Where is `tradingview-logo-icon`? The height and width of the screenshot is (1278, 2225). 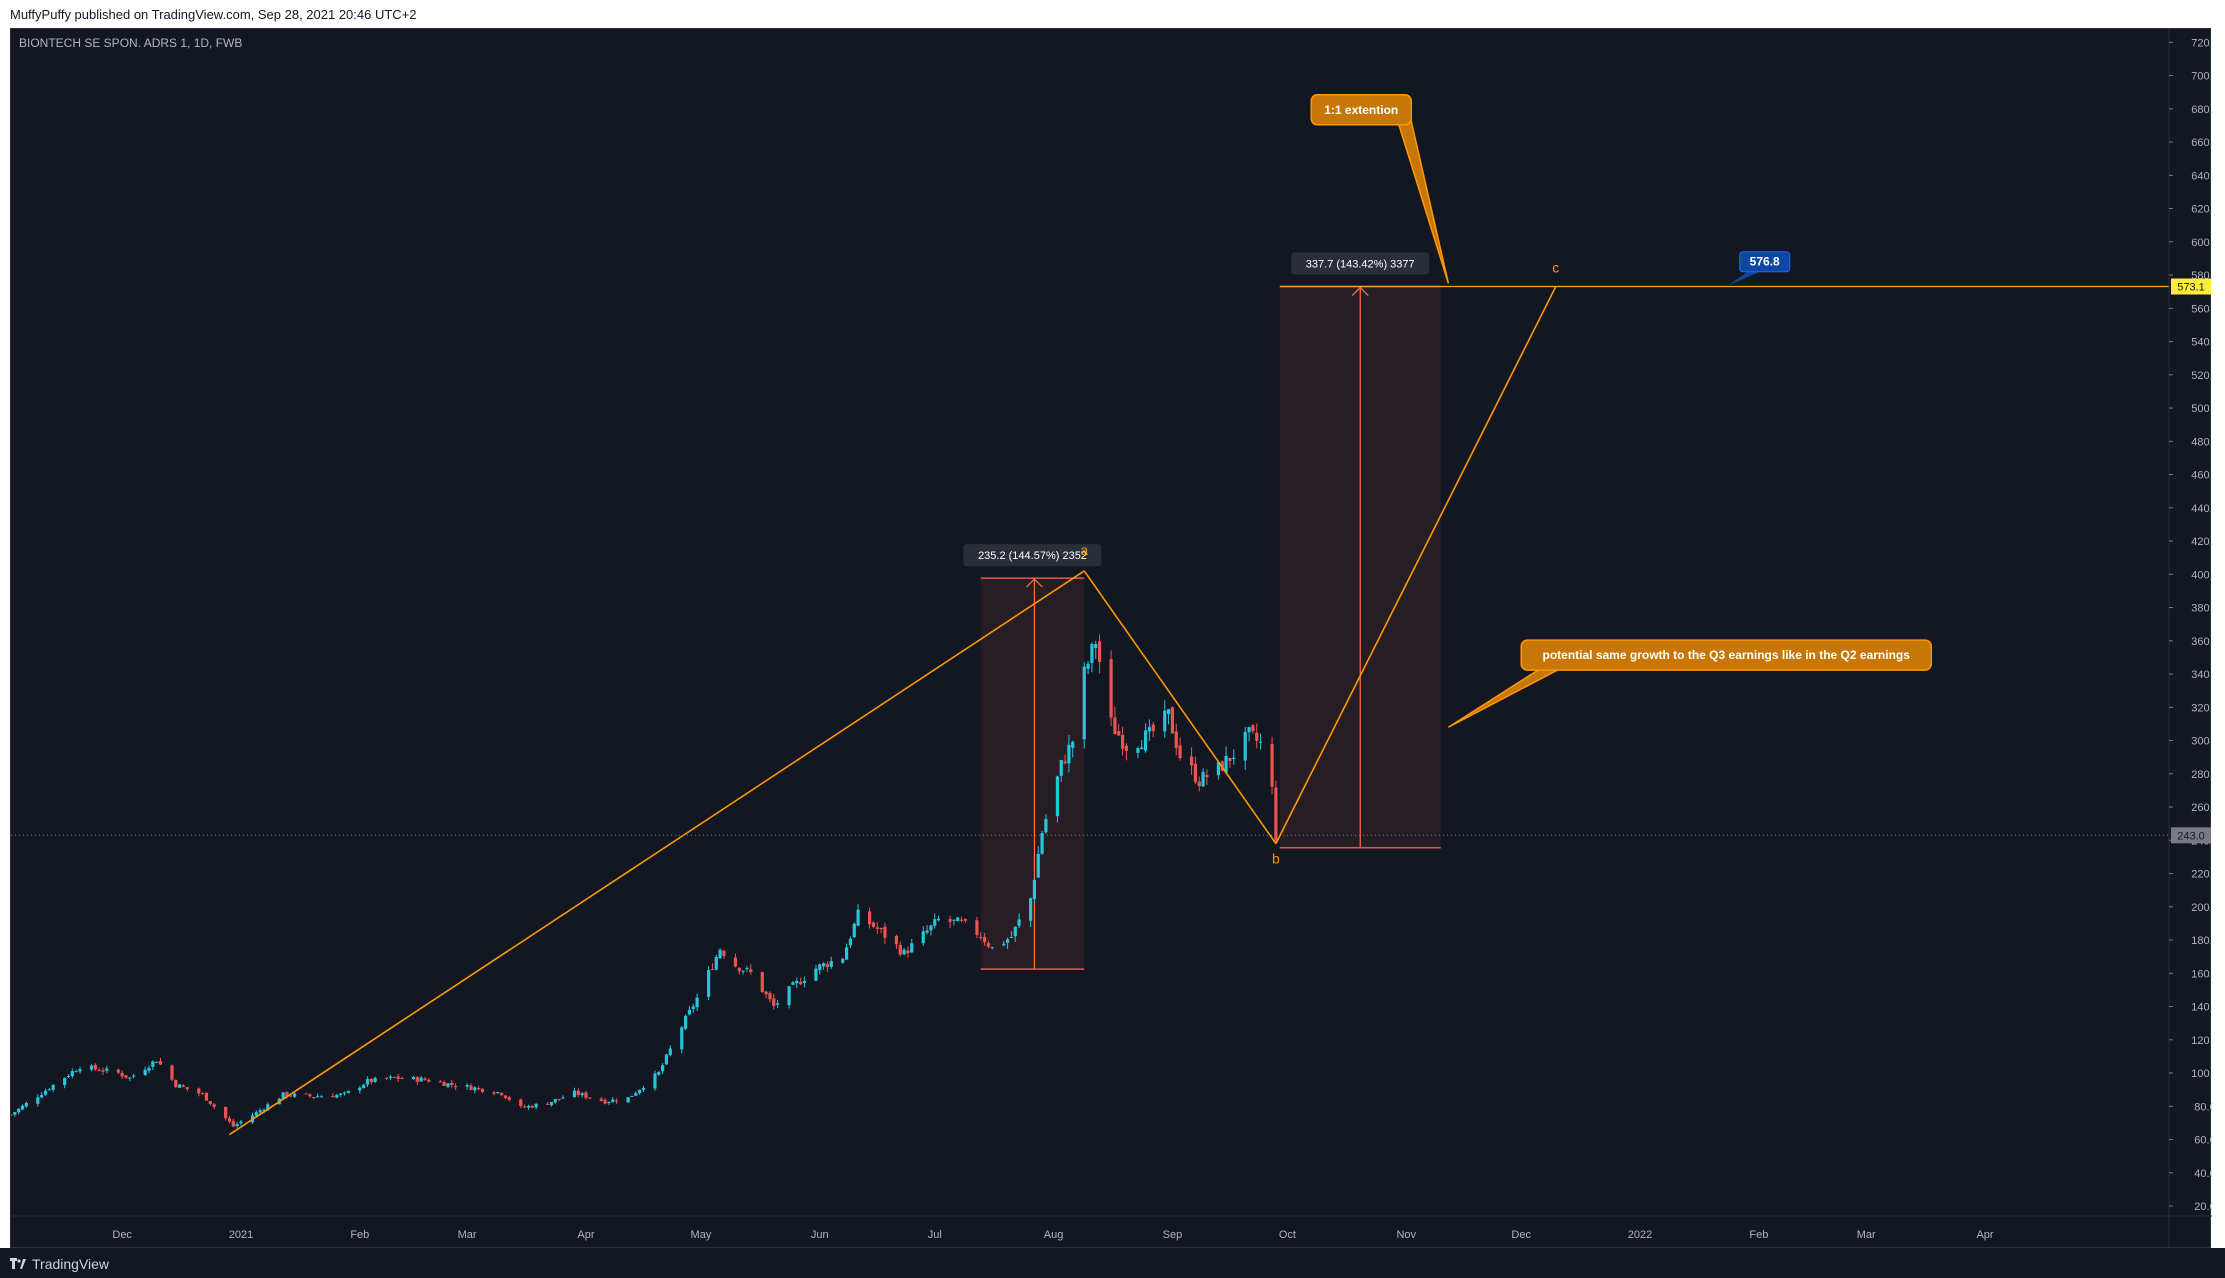 tradingview-logo-icon is located at coordinates (18, 1263).